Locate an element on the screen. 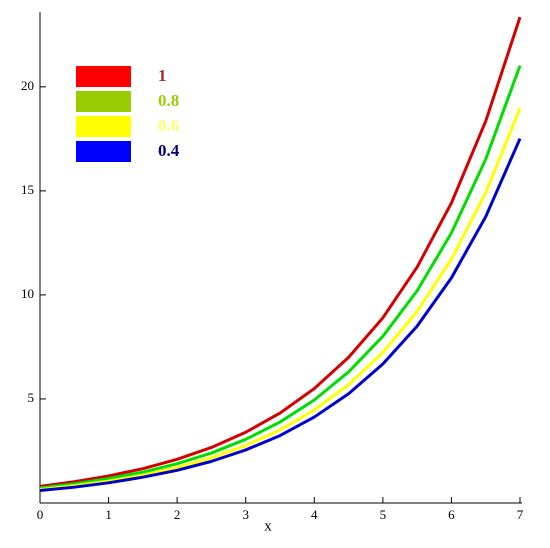 The width and height of the screenshot is (550, 548). y-tick-label: 20 is located at coordinates (27, 85).